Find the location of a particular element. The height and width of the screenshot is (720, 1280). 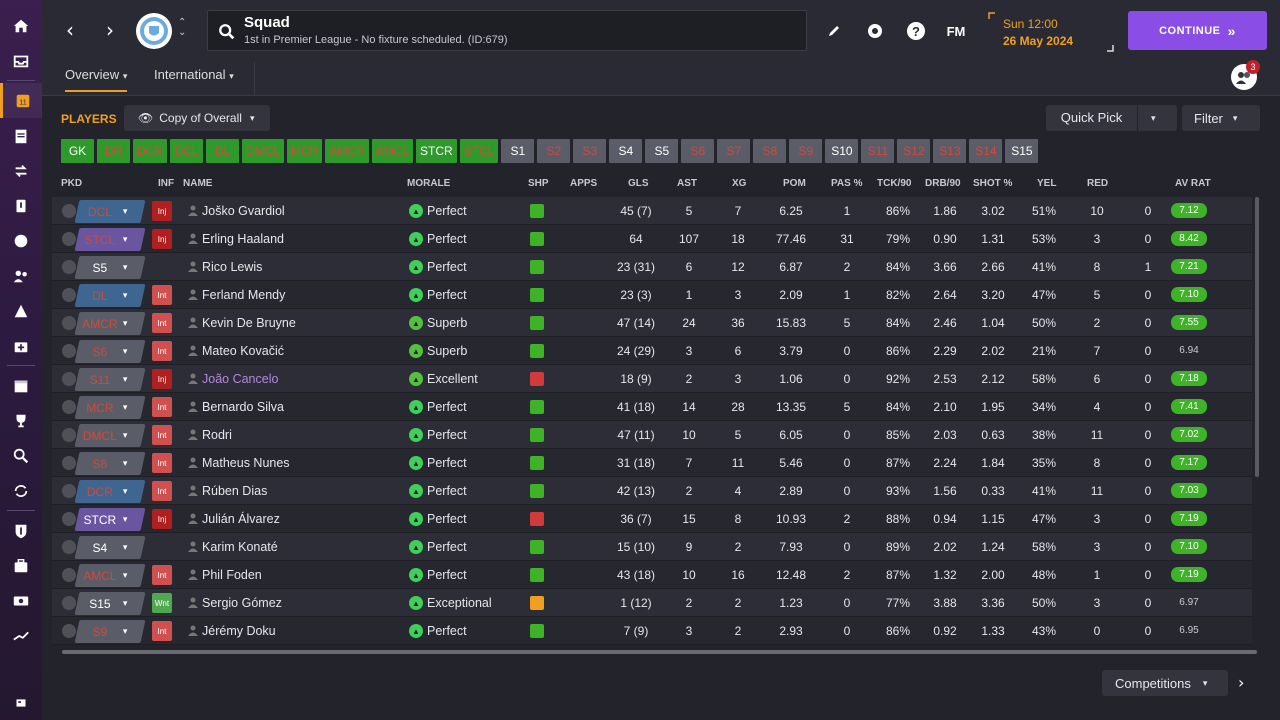

player-name: Rúben Dias is located at coordinates (235, 491).